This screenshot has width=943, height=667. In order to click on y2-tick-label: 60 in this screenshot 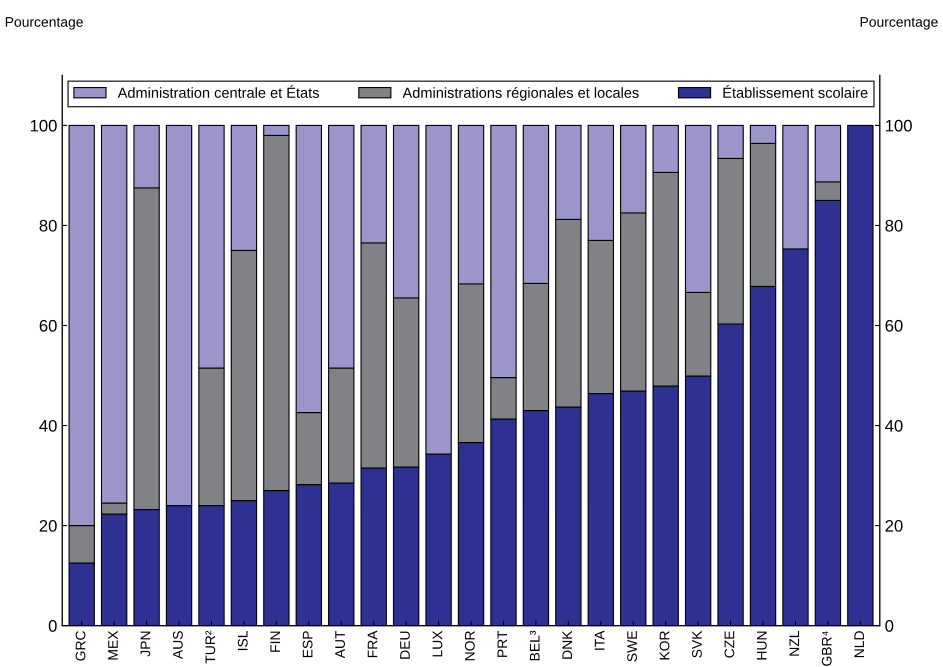, I will do `click(894, 326)`.